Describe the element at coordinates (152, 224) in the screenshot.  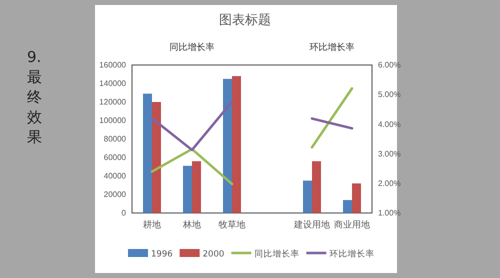
I see `x-tick-label: 耕地` at that location.